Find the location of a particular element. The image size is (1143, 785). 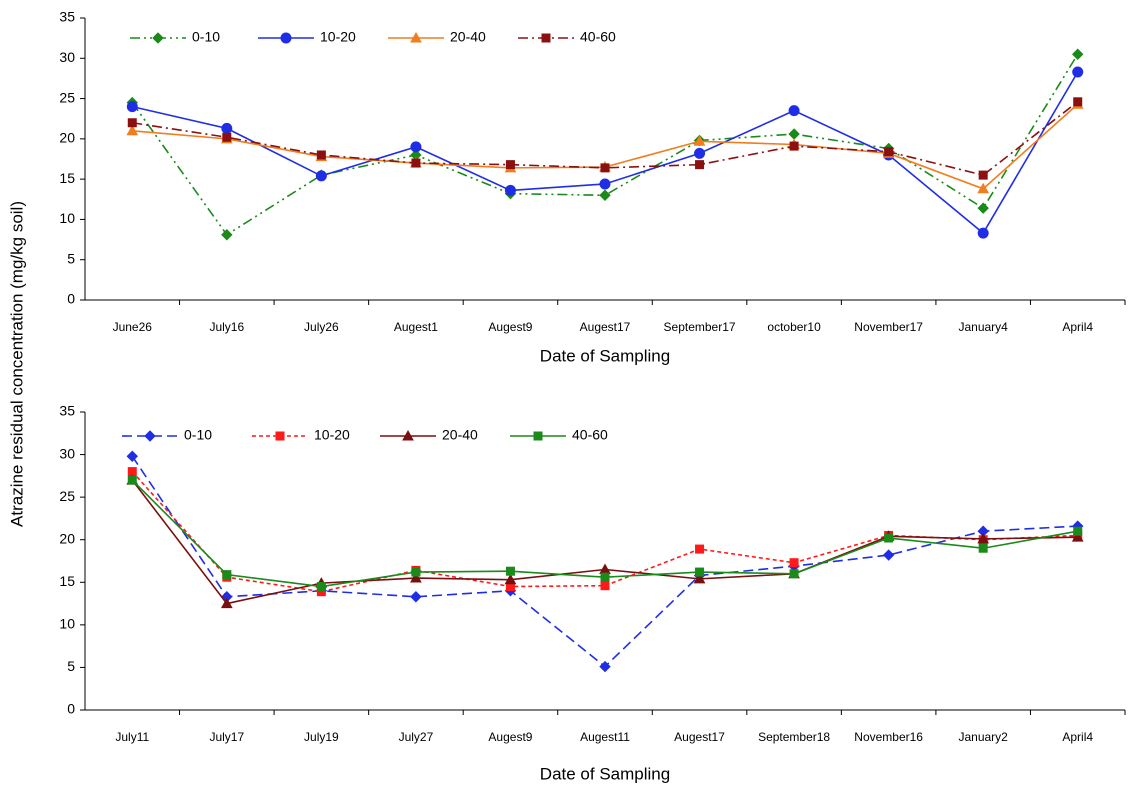

x-tick-label: January2 is located at coordinates (983, 737).